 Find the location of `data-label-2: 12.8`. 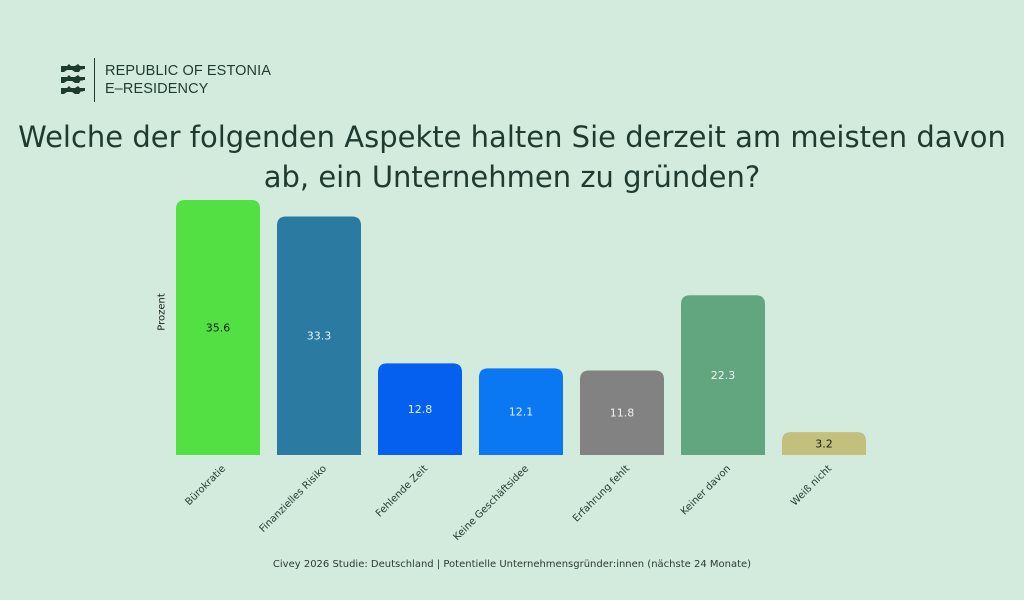

data-label-2: 12.8 is located at coordinates (420, 409).